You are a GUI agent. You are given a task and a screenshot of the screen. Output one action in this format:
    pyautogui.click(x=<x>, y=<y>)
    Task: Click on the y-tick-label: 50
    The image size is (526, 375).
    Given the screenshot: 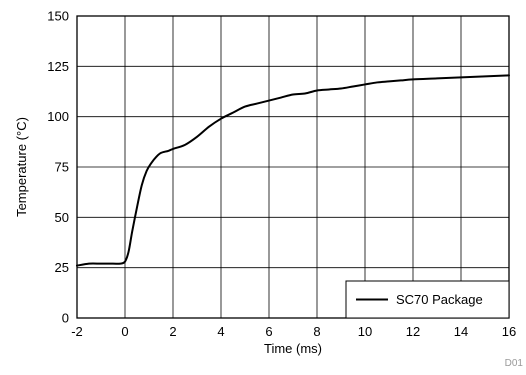 What is the action you would take?
    pyautogui.click(x=62, y=217)
    